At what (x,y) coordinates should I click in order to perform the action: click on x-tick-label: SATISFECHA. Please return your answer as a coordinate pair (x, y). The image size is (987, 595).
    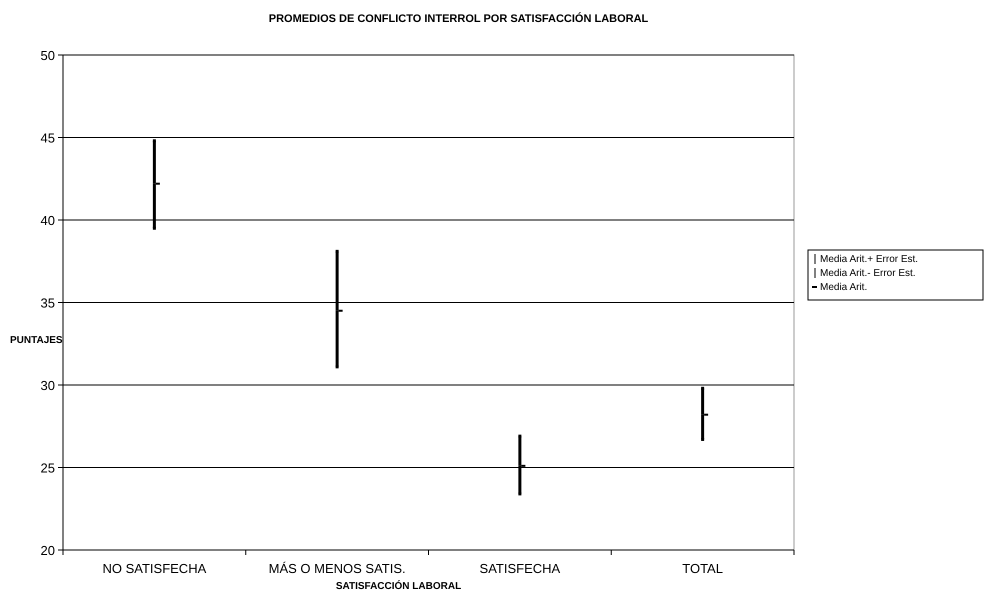
    Looking at the image, I should click on (520, 568).